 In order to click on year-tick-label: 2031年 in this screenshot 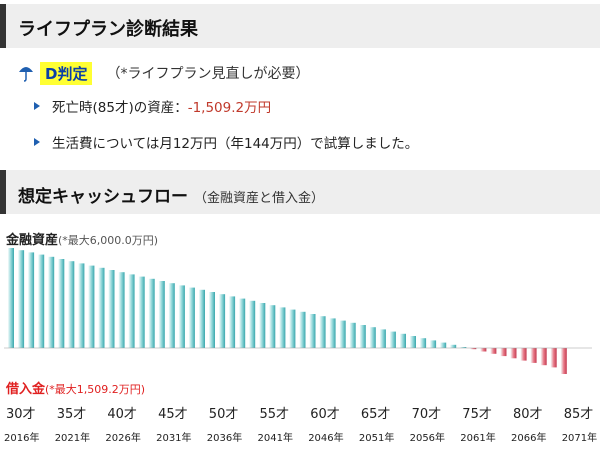, I will do `click(174, 438)`.